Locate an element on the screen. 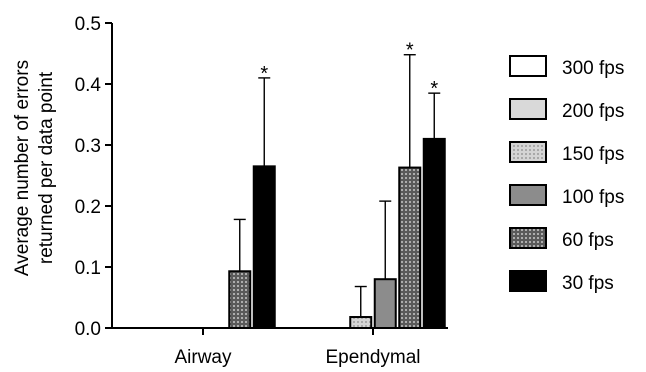  legend: 300 fps 200 fps 150 fps 100 fps 60 fps 30 fps is located at coordinates (566, 174).